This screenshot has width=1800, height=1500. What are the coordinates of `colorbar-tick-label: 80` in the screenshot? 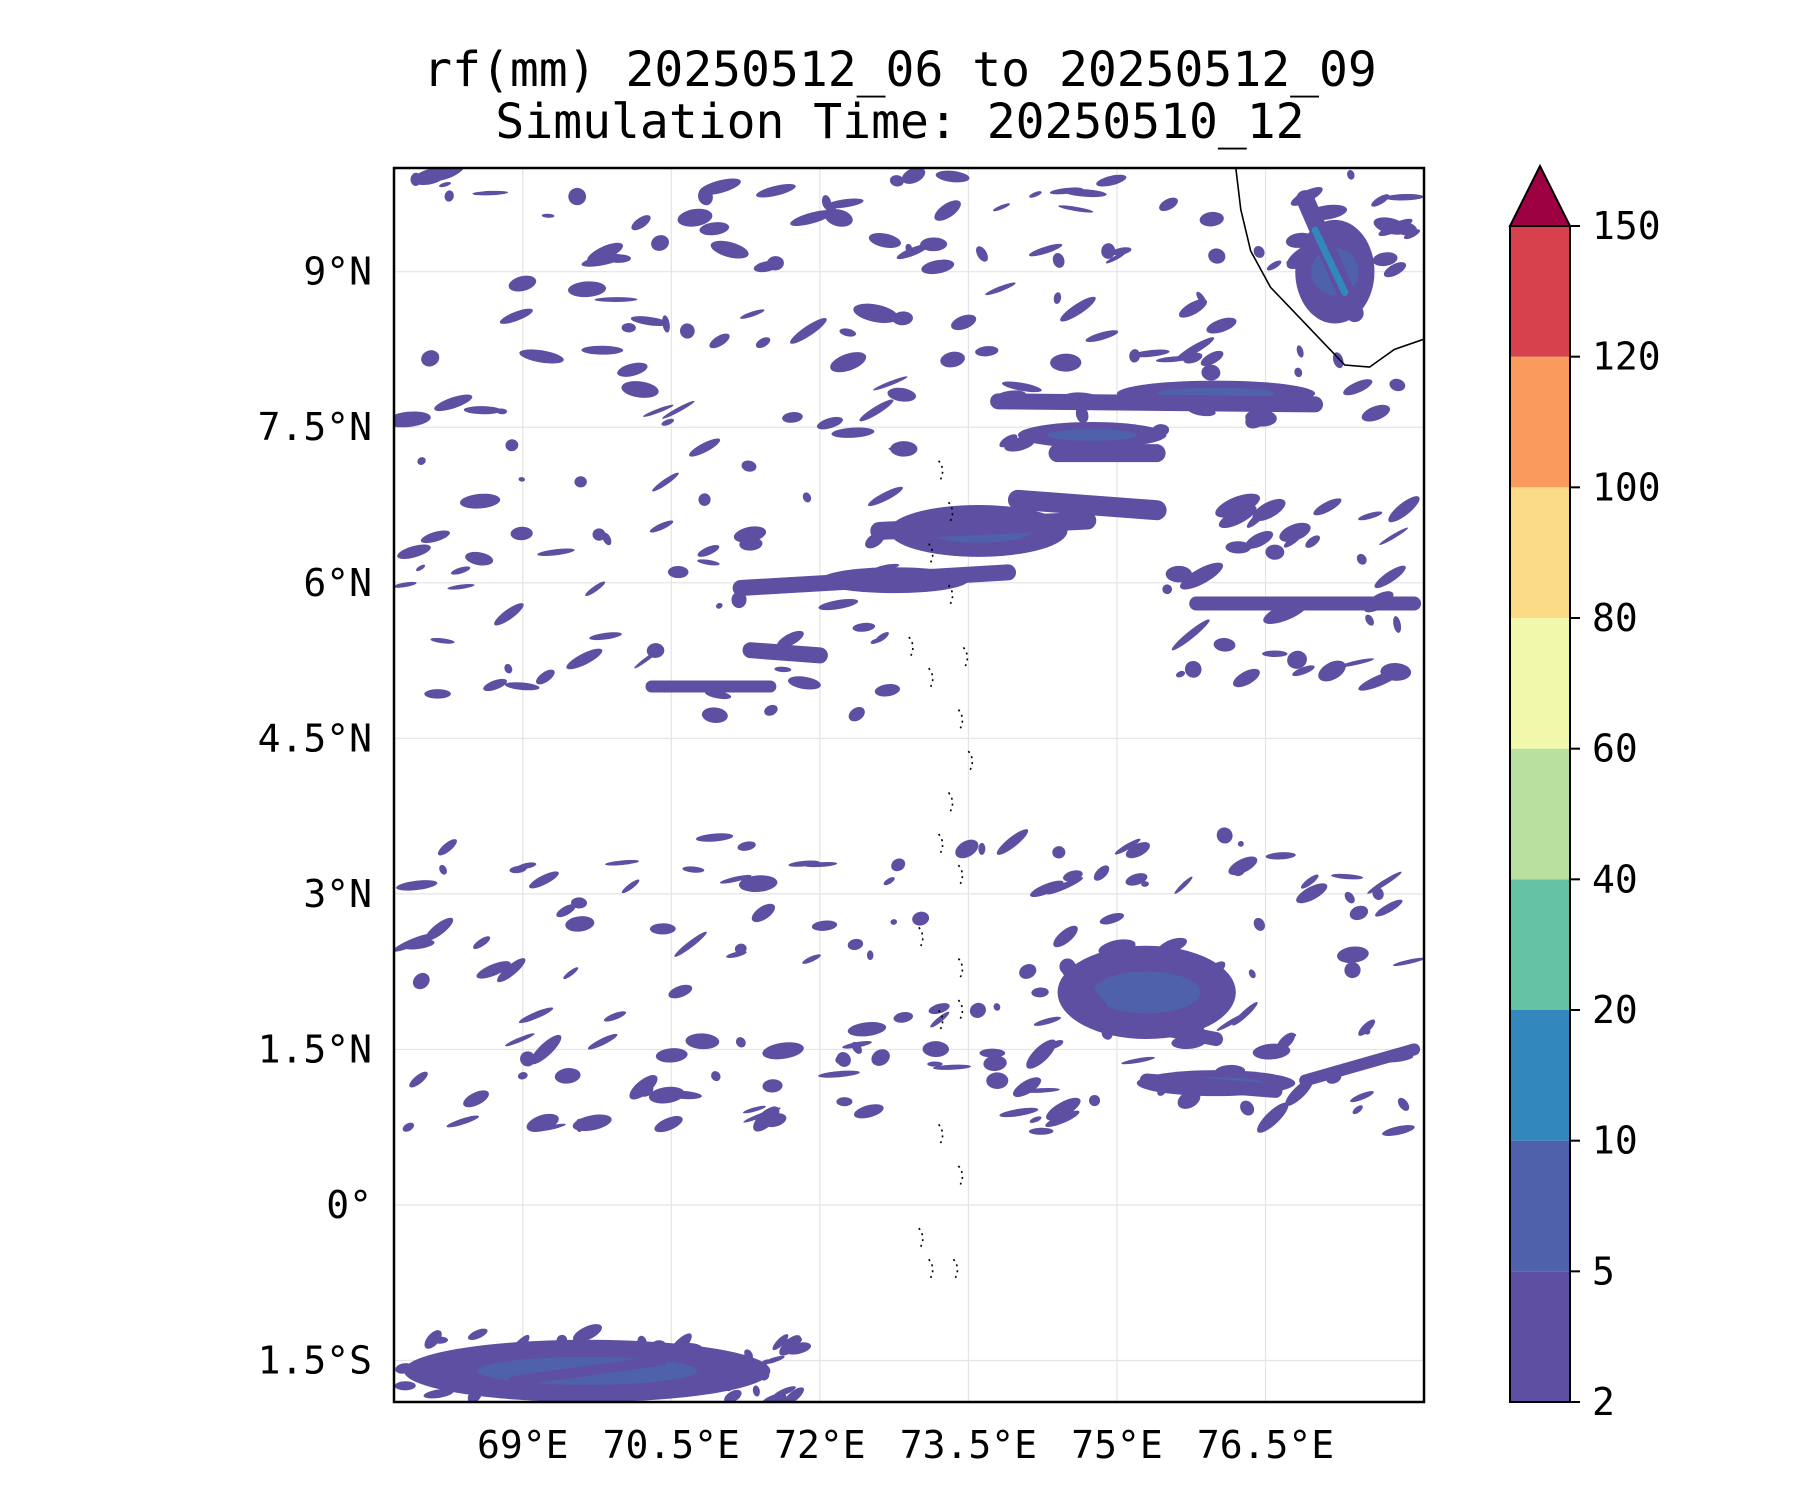 It's located at (1615, 618).